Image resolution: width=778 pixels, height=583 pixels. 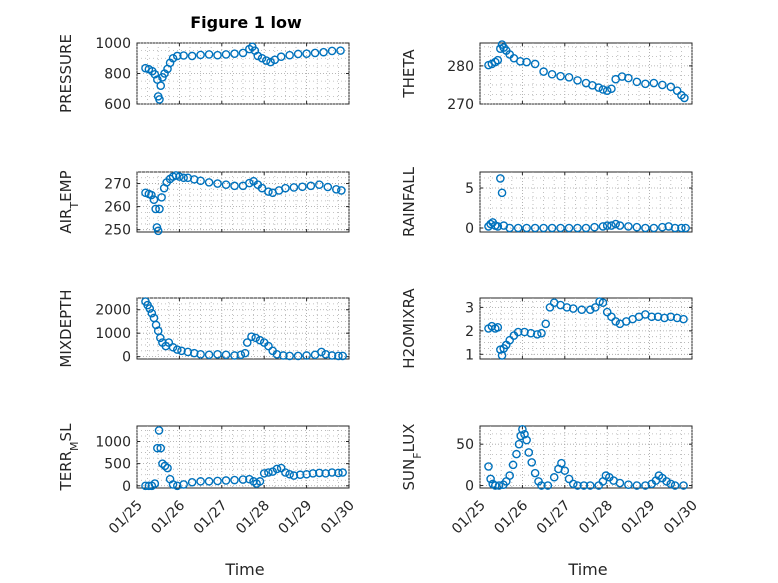 I want to click on ytick-label-theta-0: 270, so click(x=460, y=105).